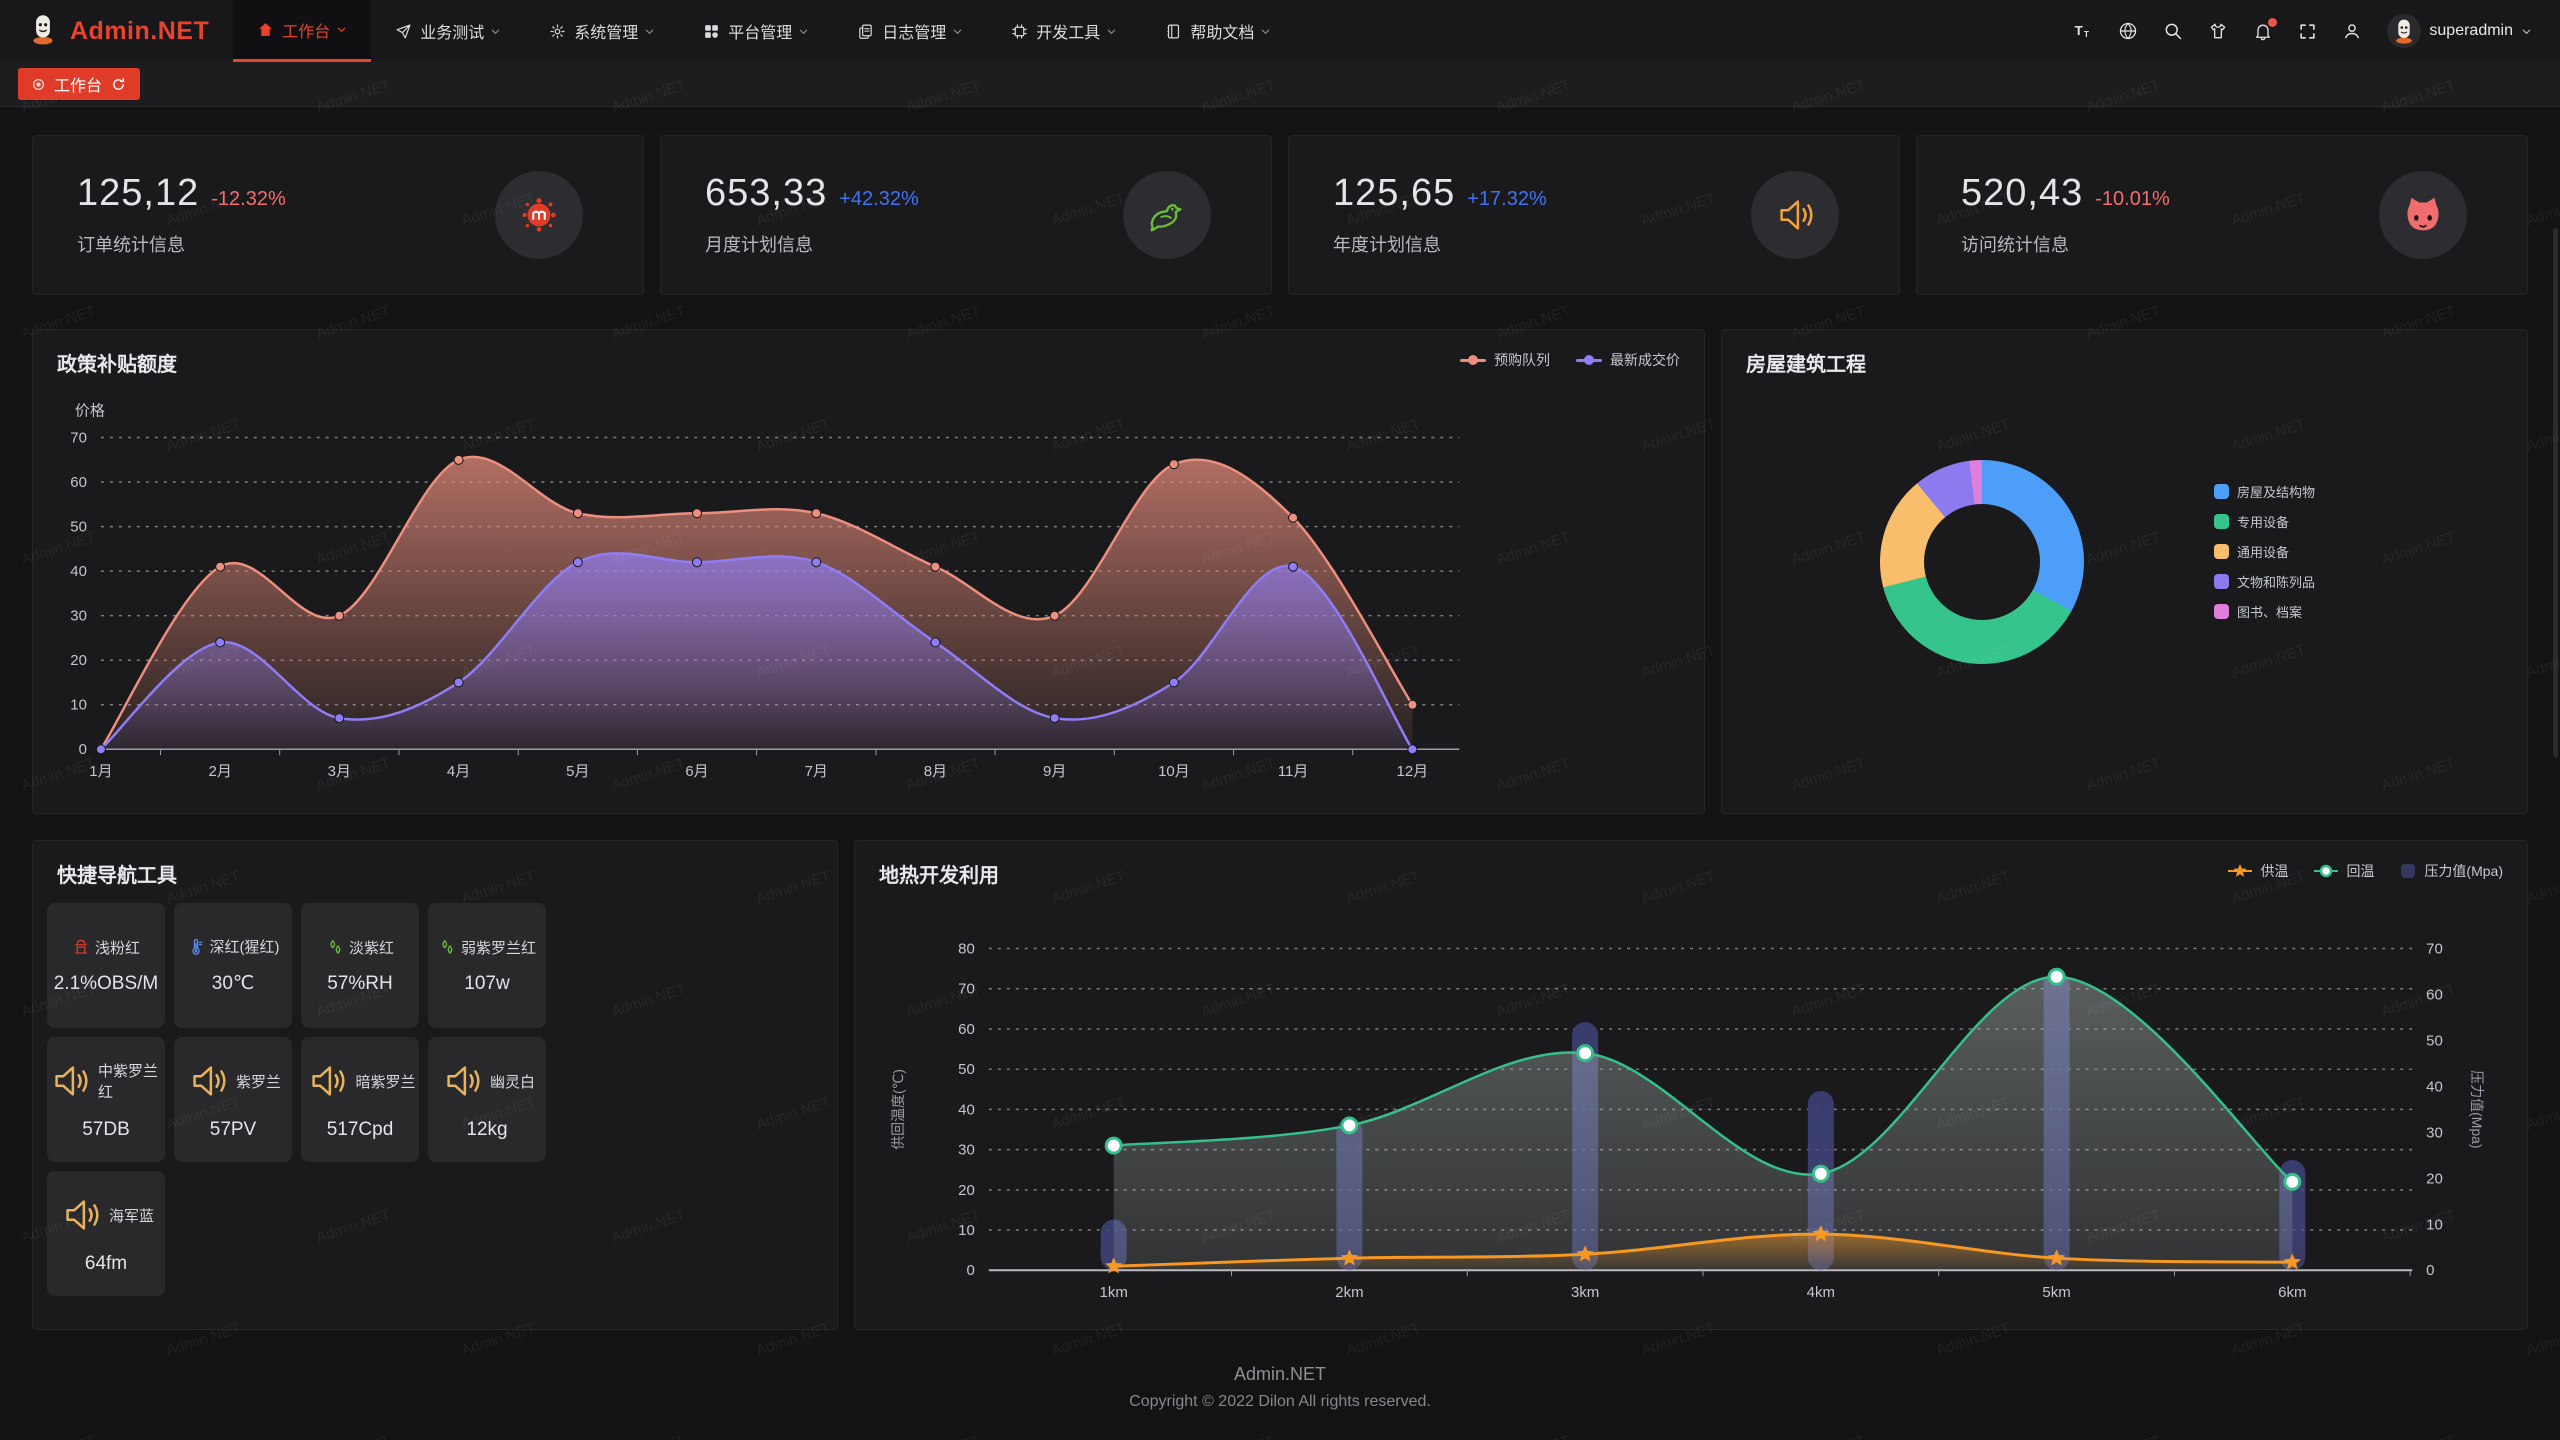 The height and width of the screenshot is (1440, 2560). I want to click on svg-text: 价格, so click(90, 411).